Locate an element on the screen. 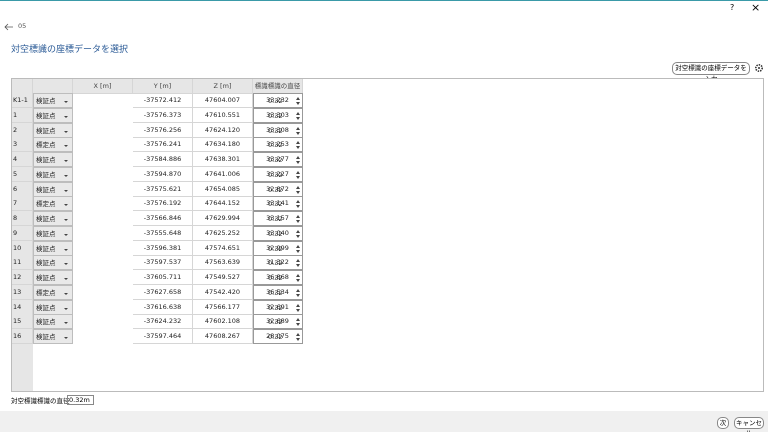 The height and width of the screenshot is (432, 768). footer-bar is located at coordinates (384, 421).